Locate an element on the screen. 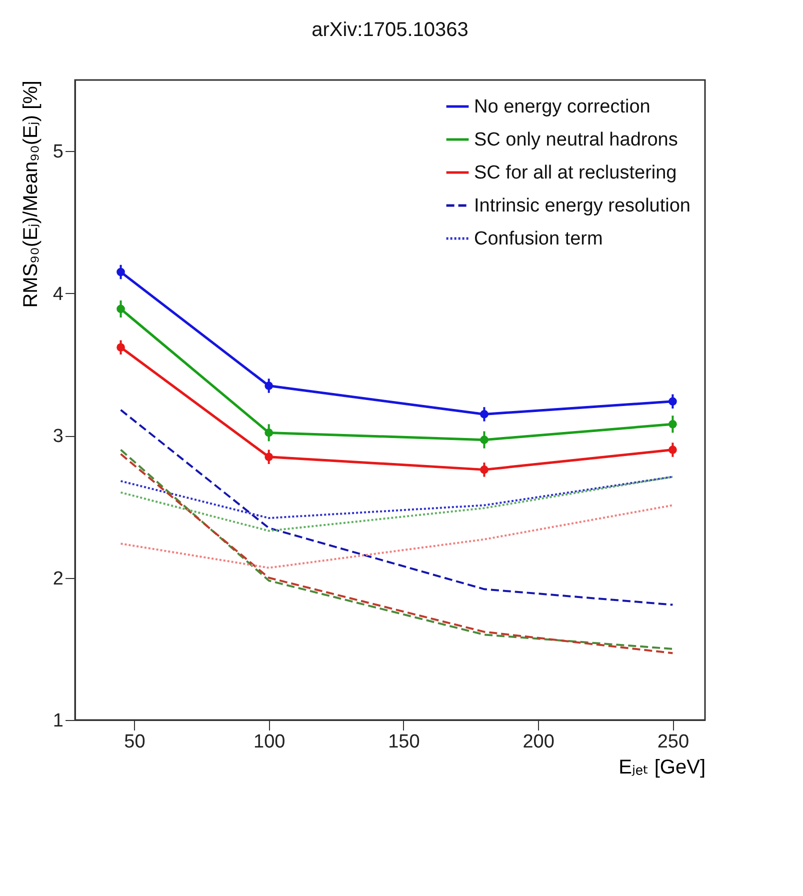 This screenshot has height=896, width=803. x-tick-label: 150 is located at coordinates (404, 742).